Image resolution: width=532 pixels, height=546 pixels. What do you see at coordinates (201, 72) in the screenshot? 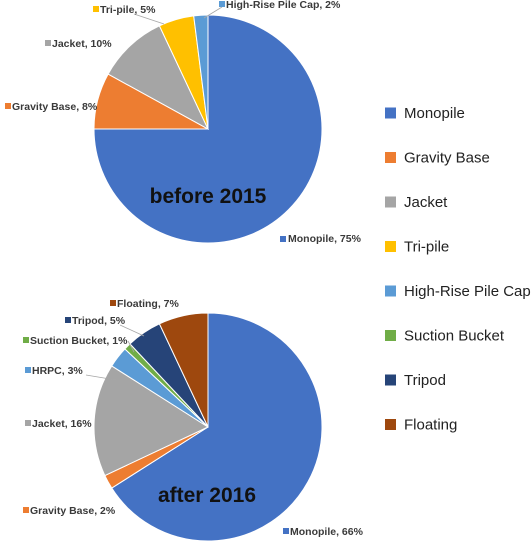
I see `slice-high-rise-pile-cap` at bounding box center [201, 72].